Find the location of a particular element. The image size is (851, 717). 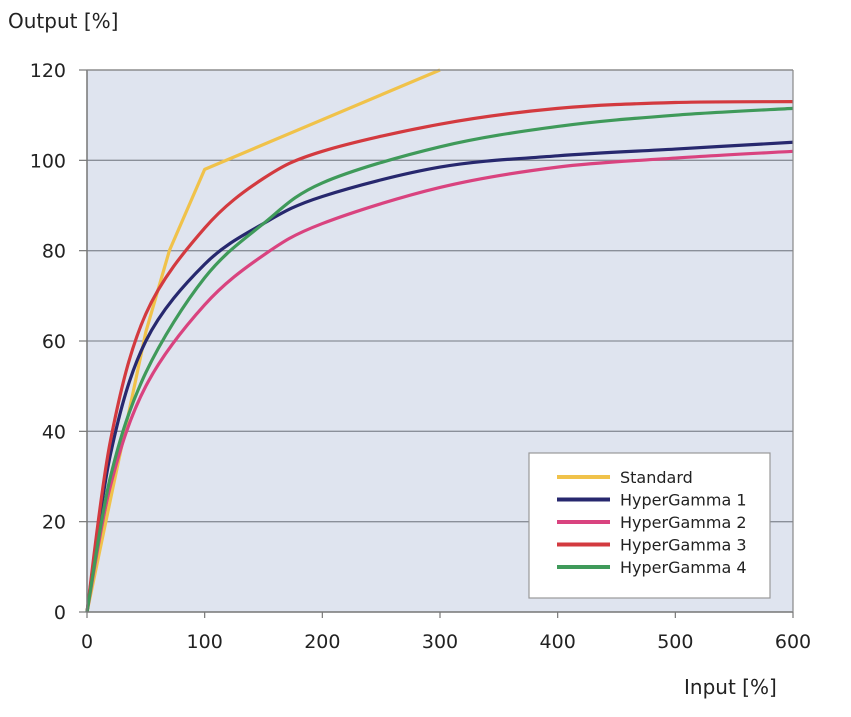

x-axis-label: Input [%] is located at coordinates (730, 687).